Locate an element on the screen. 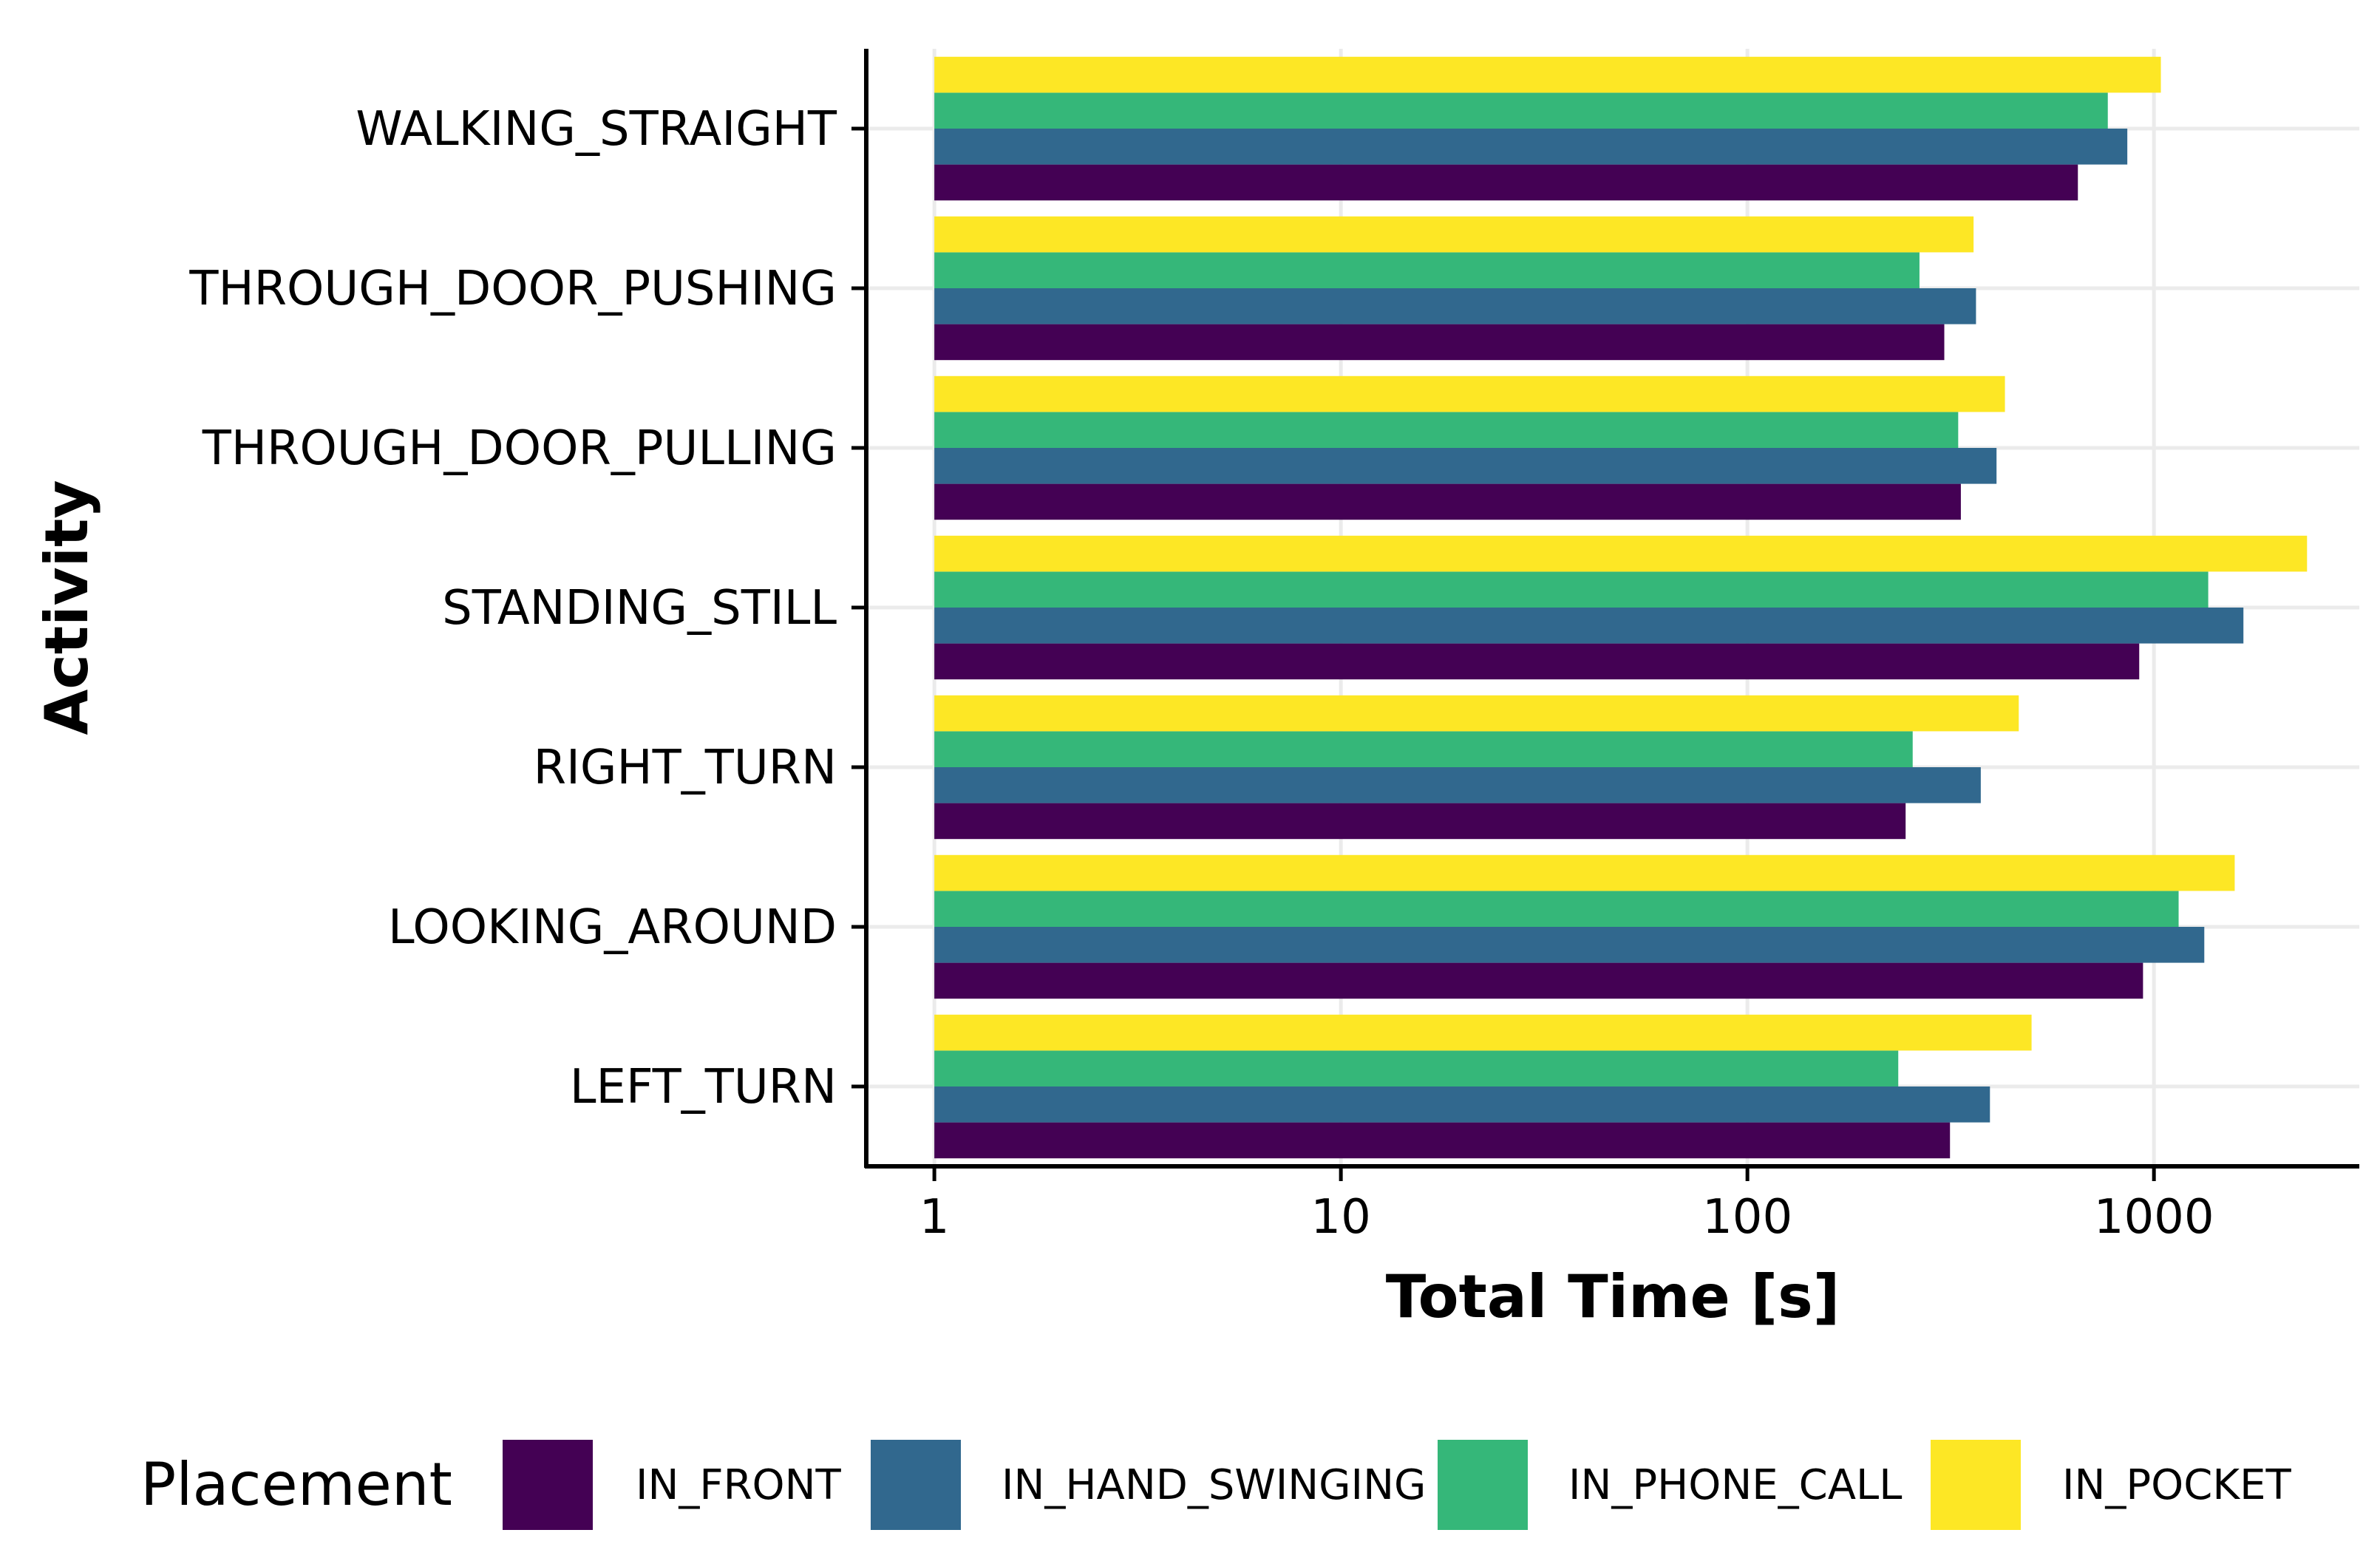 This screenshot has width=2380, height=1561. y-tick-label: LOOKING_AROUND is located at coordinates (612, 928).